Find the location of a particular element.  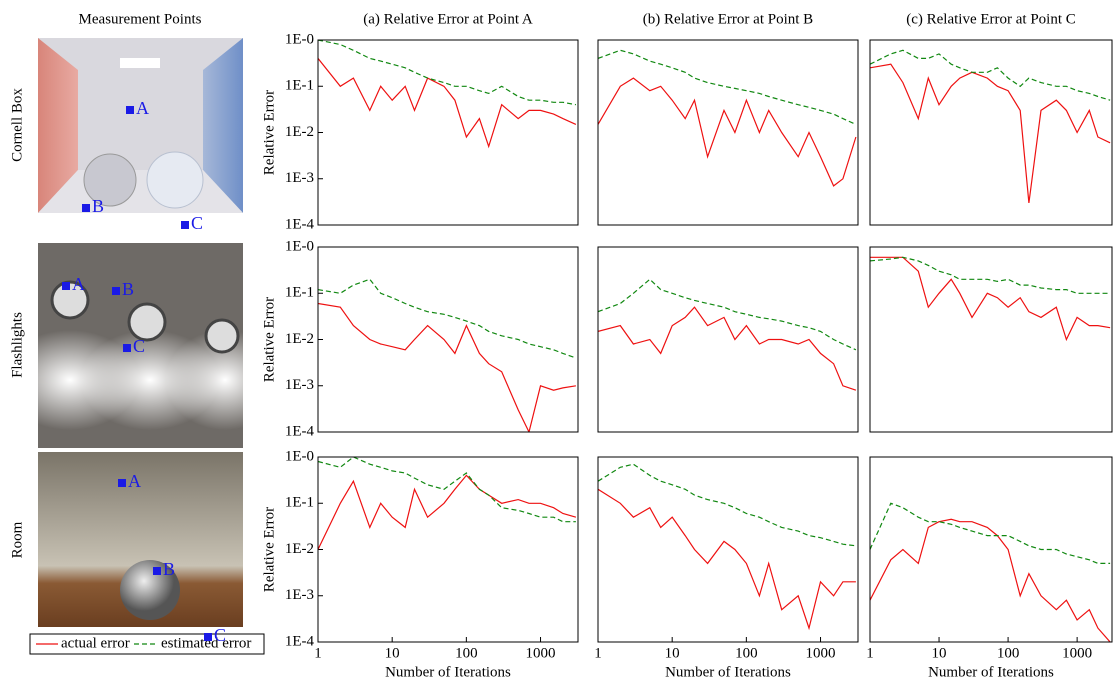

scene-label: Room is located at coordinates (17, 539).